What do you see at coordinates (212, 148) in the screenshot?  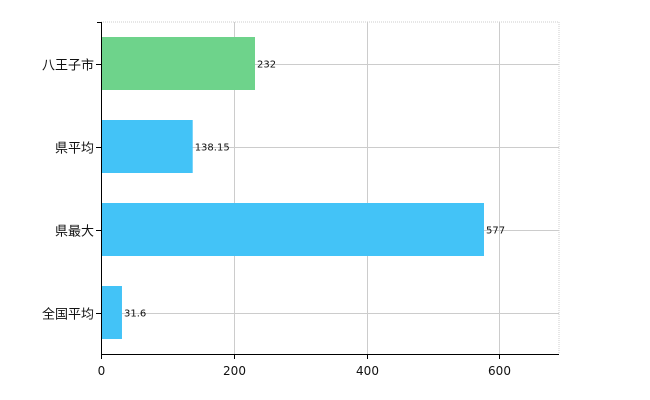 I see `data-label-1: 138.15` at bounding box center [212, 148].